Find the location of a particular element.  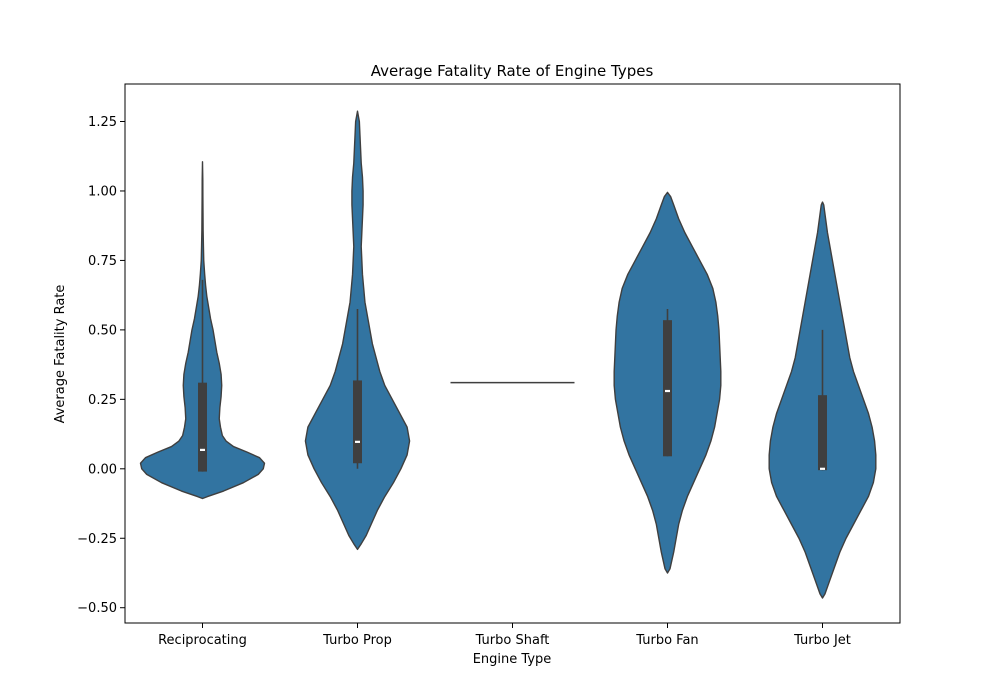

y-tick-label: 0.50 is located at coordinates (102, 330).